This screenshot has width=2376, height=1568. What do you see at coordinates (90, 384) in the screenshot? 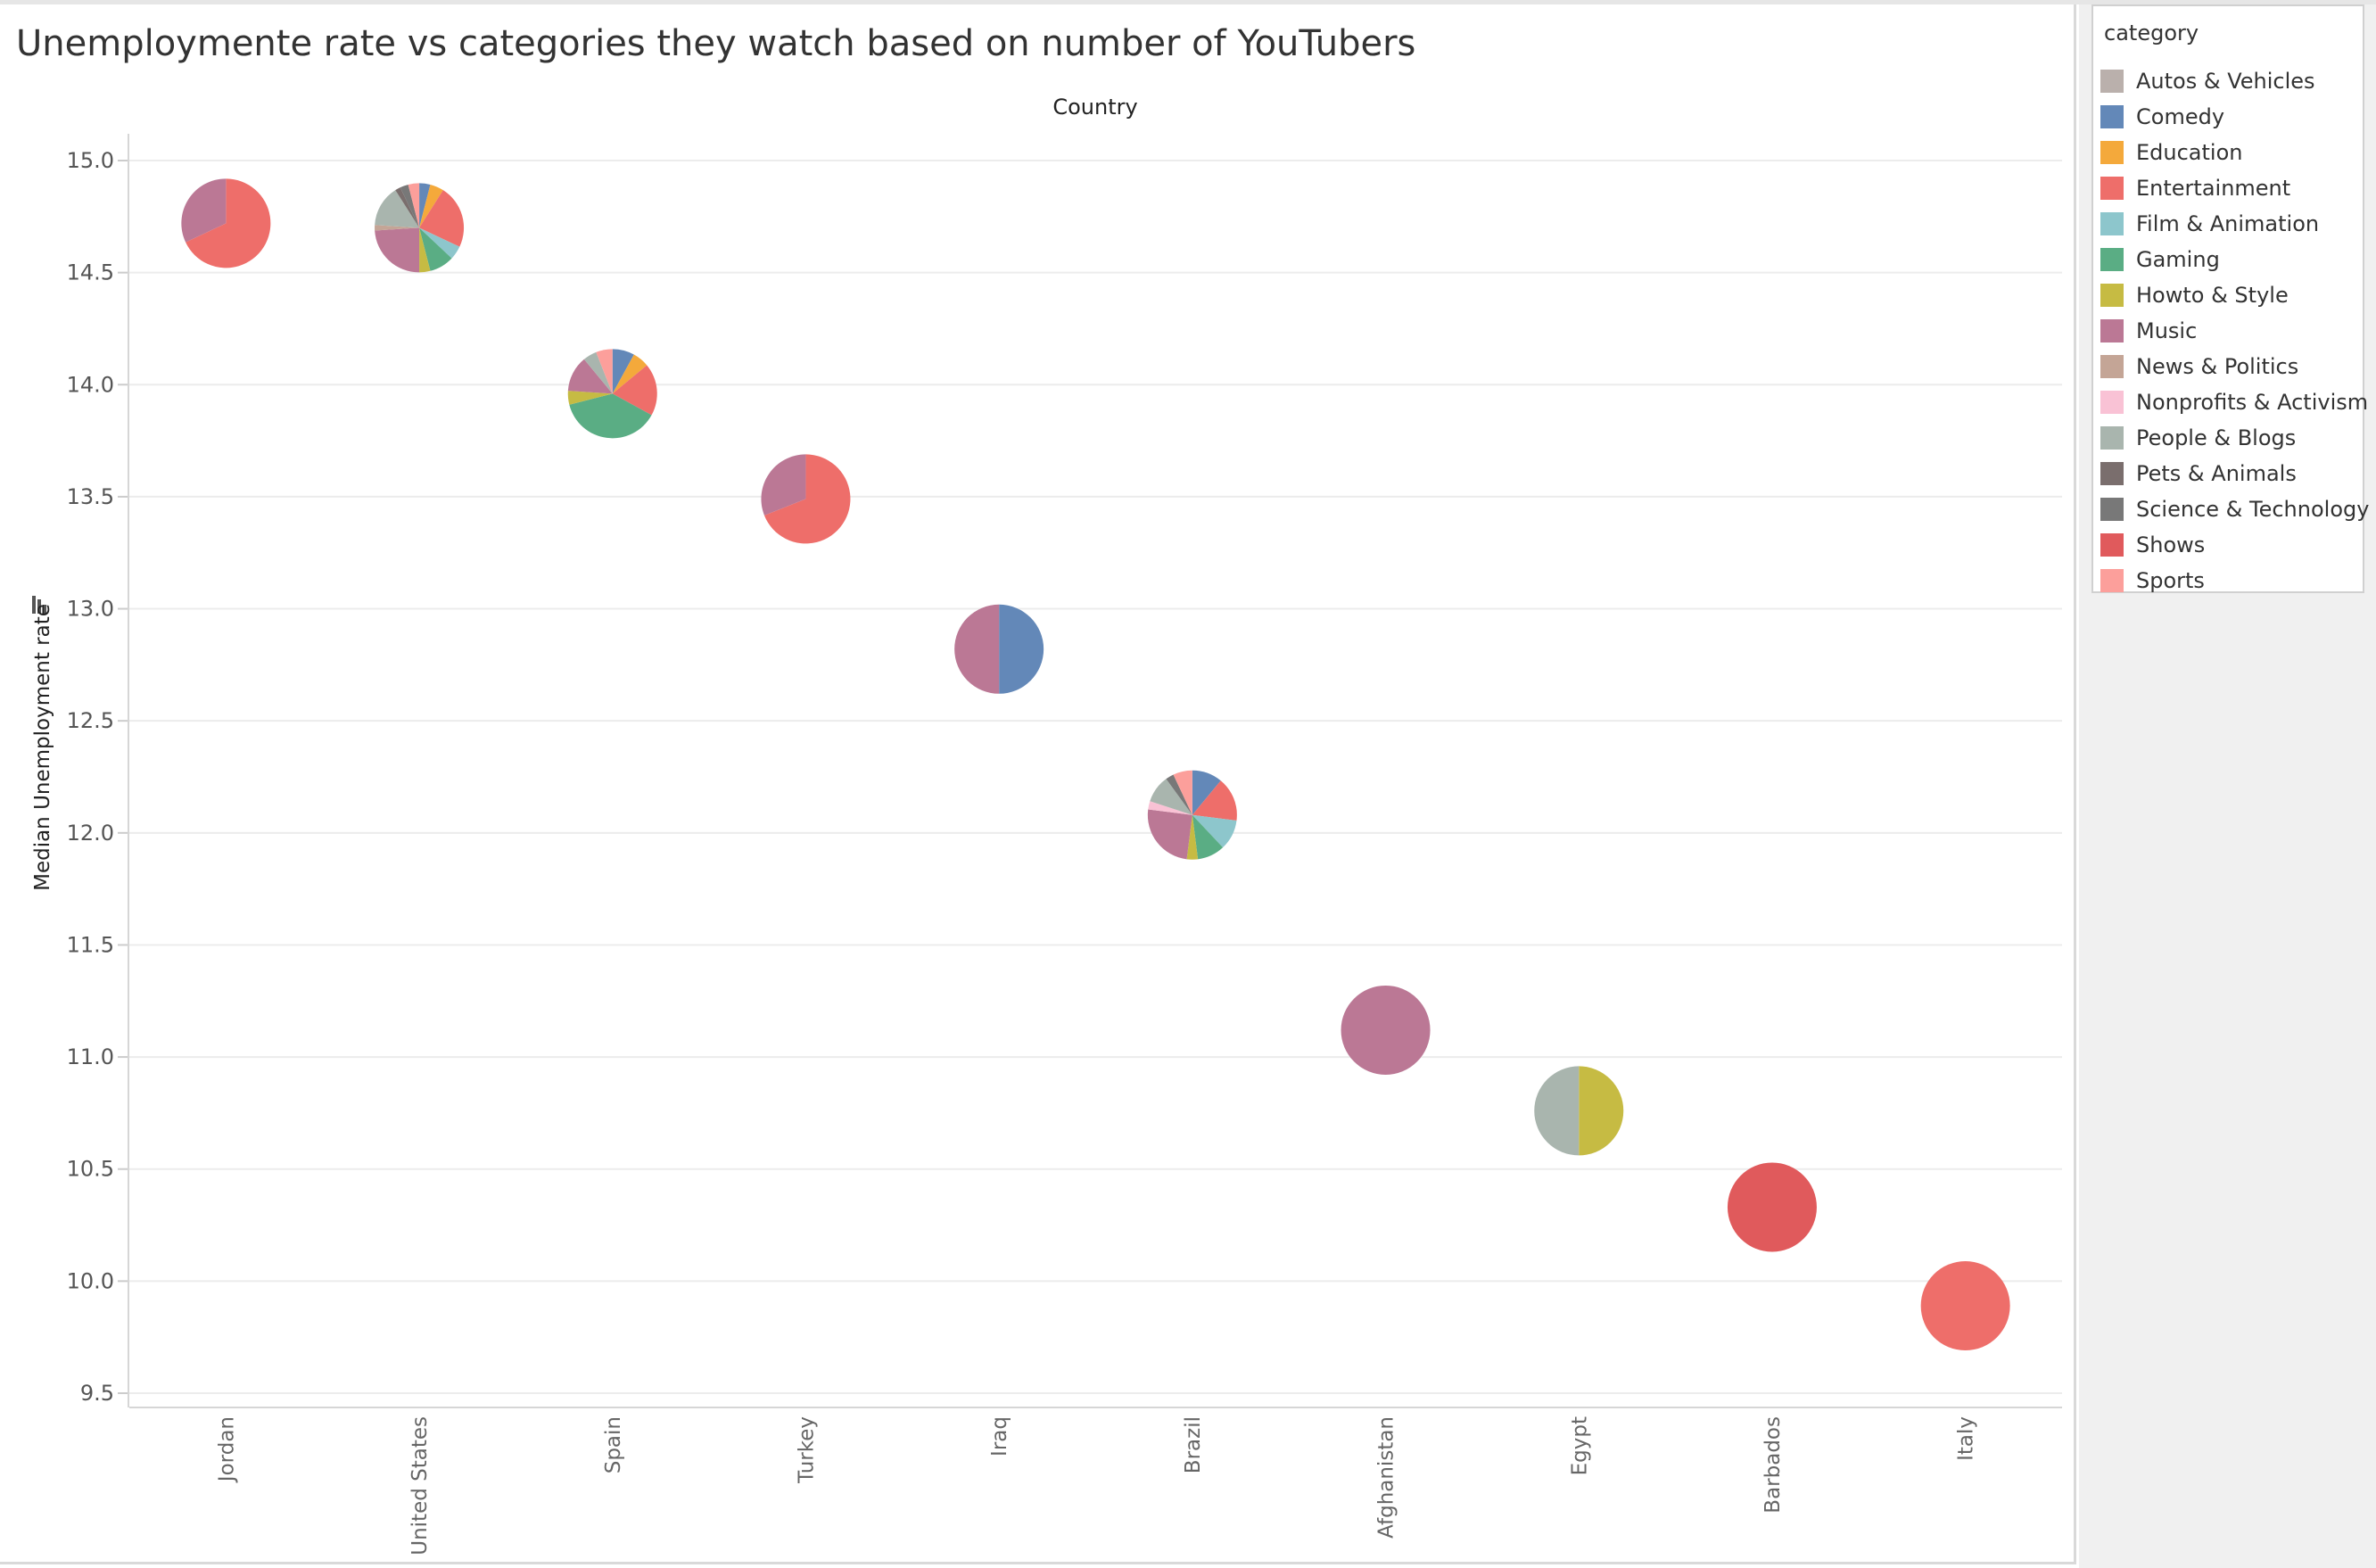
I see `y-tick-label: 14.0` at bounding box center [90, 384].